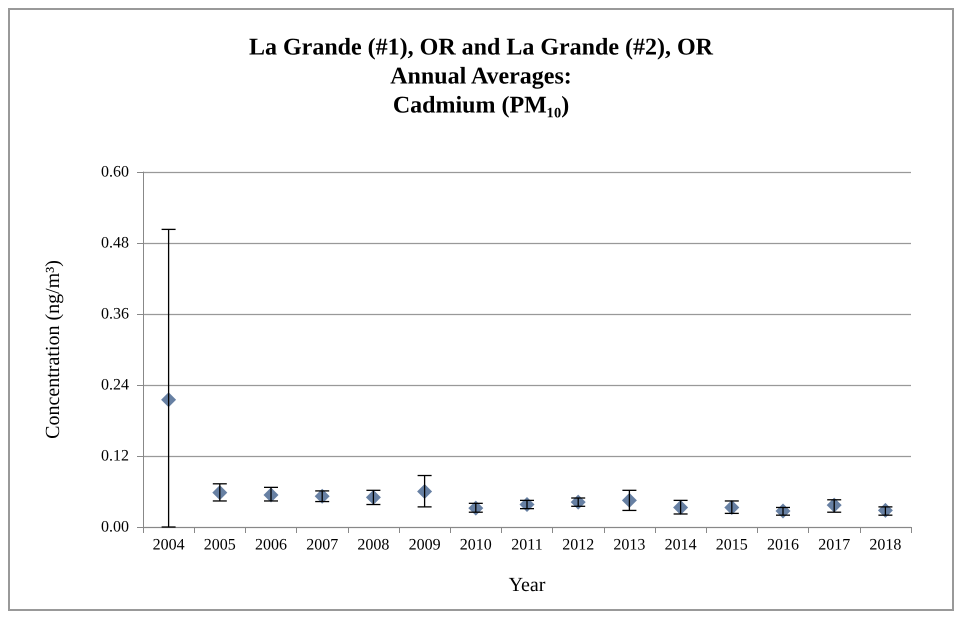 This screenshot has height=623, width=966. What do you see at coordinates (481, 76) in the screenshot?
I see `chart-title: La Grande (#1), OR and La Grande (#2), OR Annual Averages: Cadmium (PM₁₀)` at bounding box center [481, 76].